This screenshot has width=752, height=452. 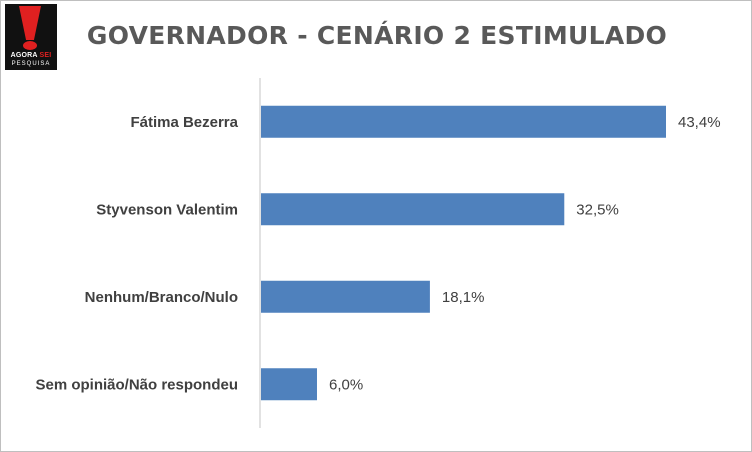 What do you see at coordinates (167, 209) in the screenshot?
I see `category-label: Styvenson Valentim` at bounding box center [167, 209].